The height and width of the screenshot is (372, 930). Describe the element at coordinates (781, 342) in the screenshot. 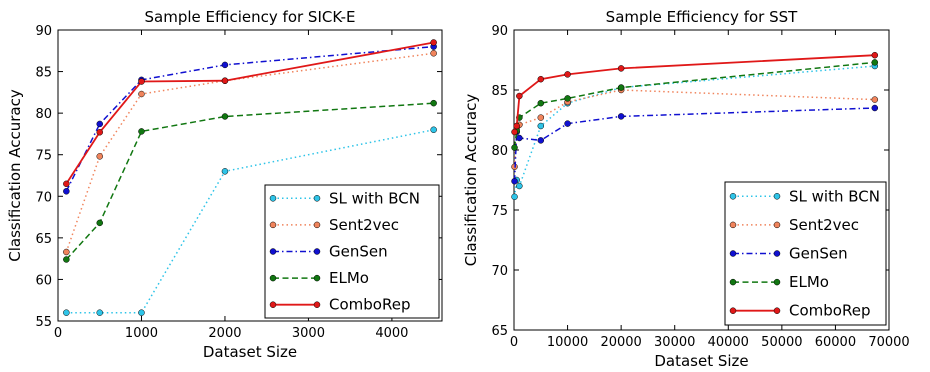

I see `x-tick-label: 50000` at that location.